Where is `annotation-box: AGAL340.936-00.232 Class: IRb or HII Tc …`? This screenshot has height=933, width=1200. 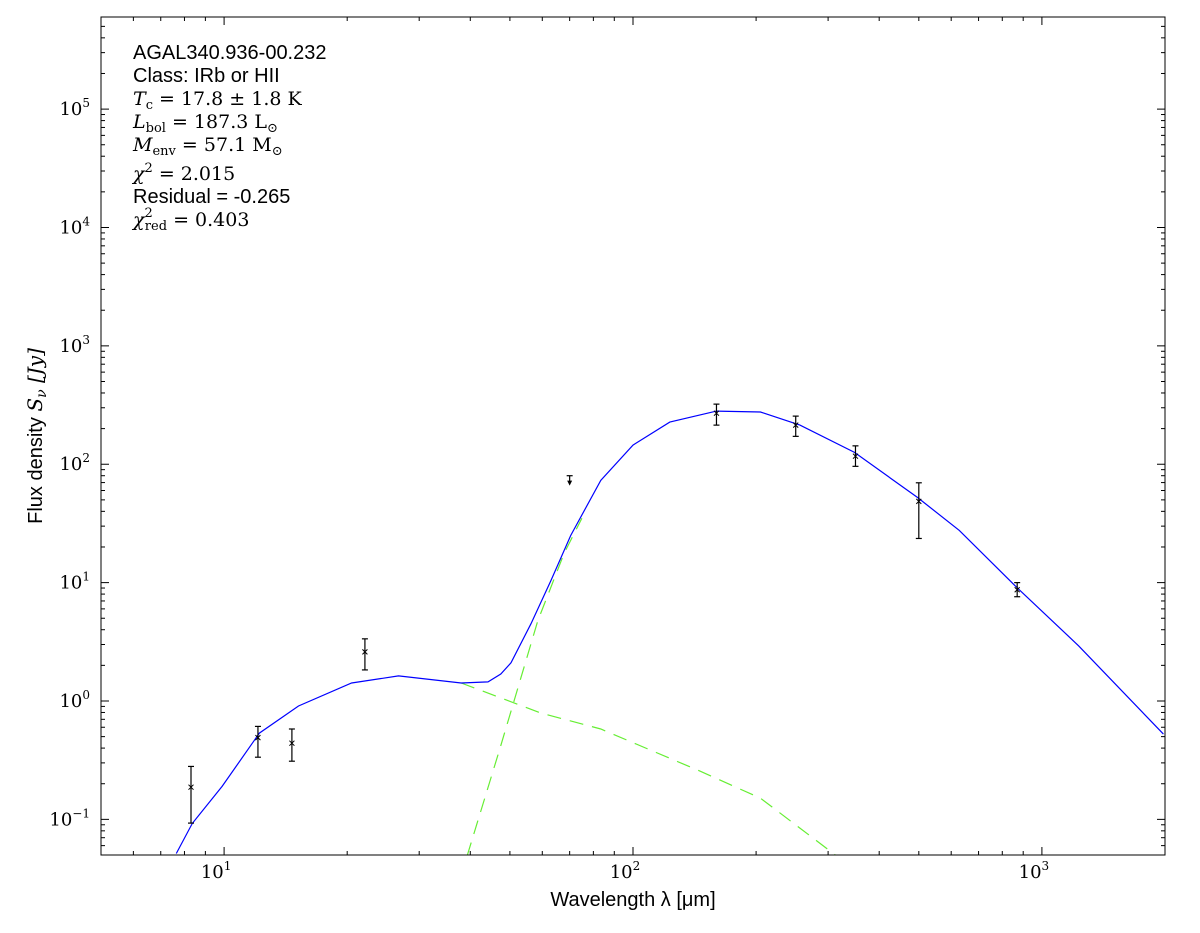
annotation-box: AGAL340.936-00.232 Class: IRb or HII Tc … is located at coordinates (229, 138).